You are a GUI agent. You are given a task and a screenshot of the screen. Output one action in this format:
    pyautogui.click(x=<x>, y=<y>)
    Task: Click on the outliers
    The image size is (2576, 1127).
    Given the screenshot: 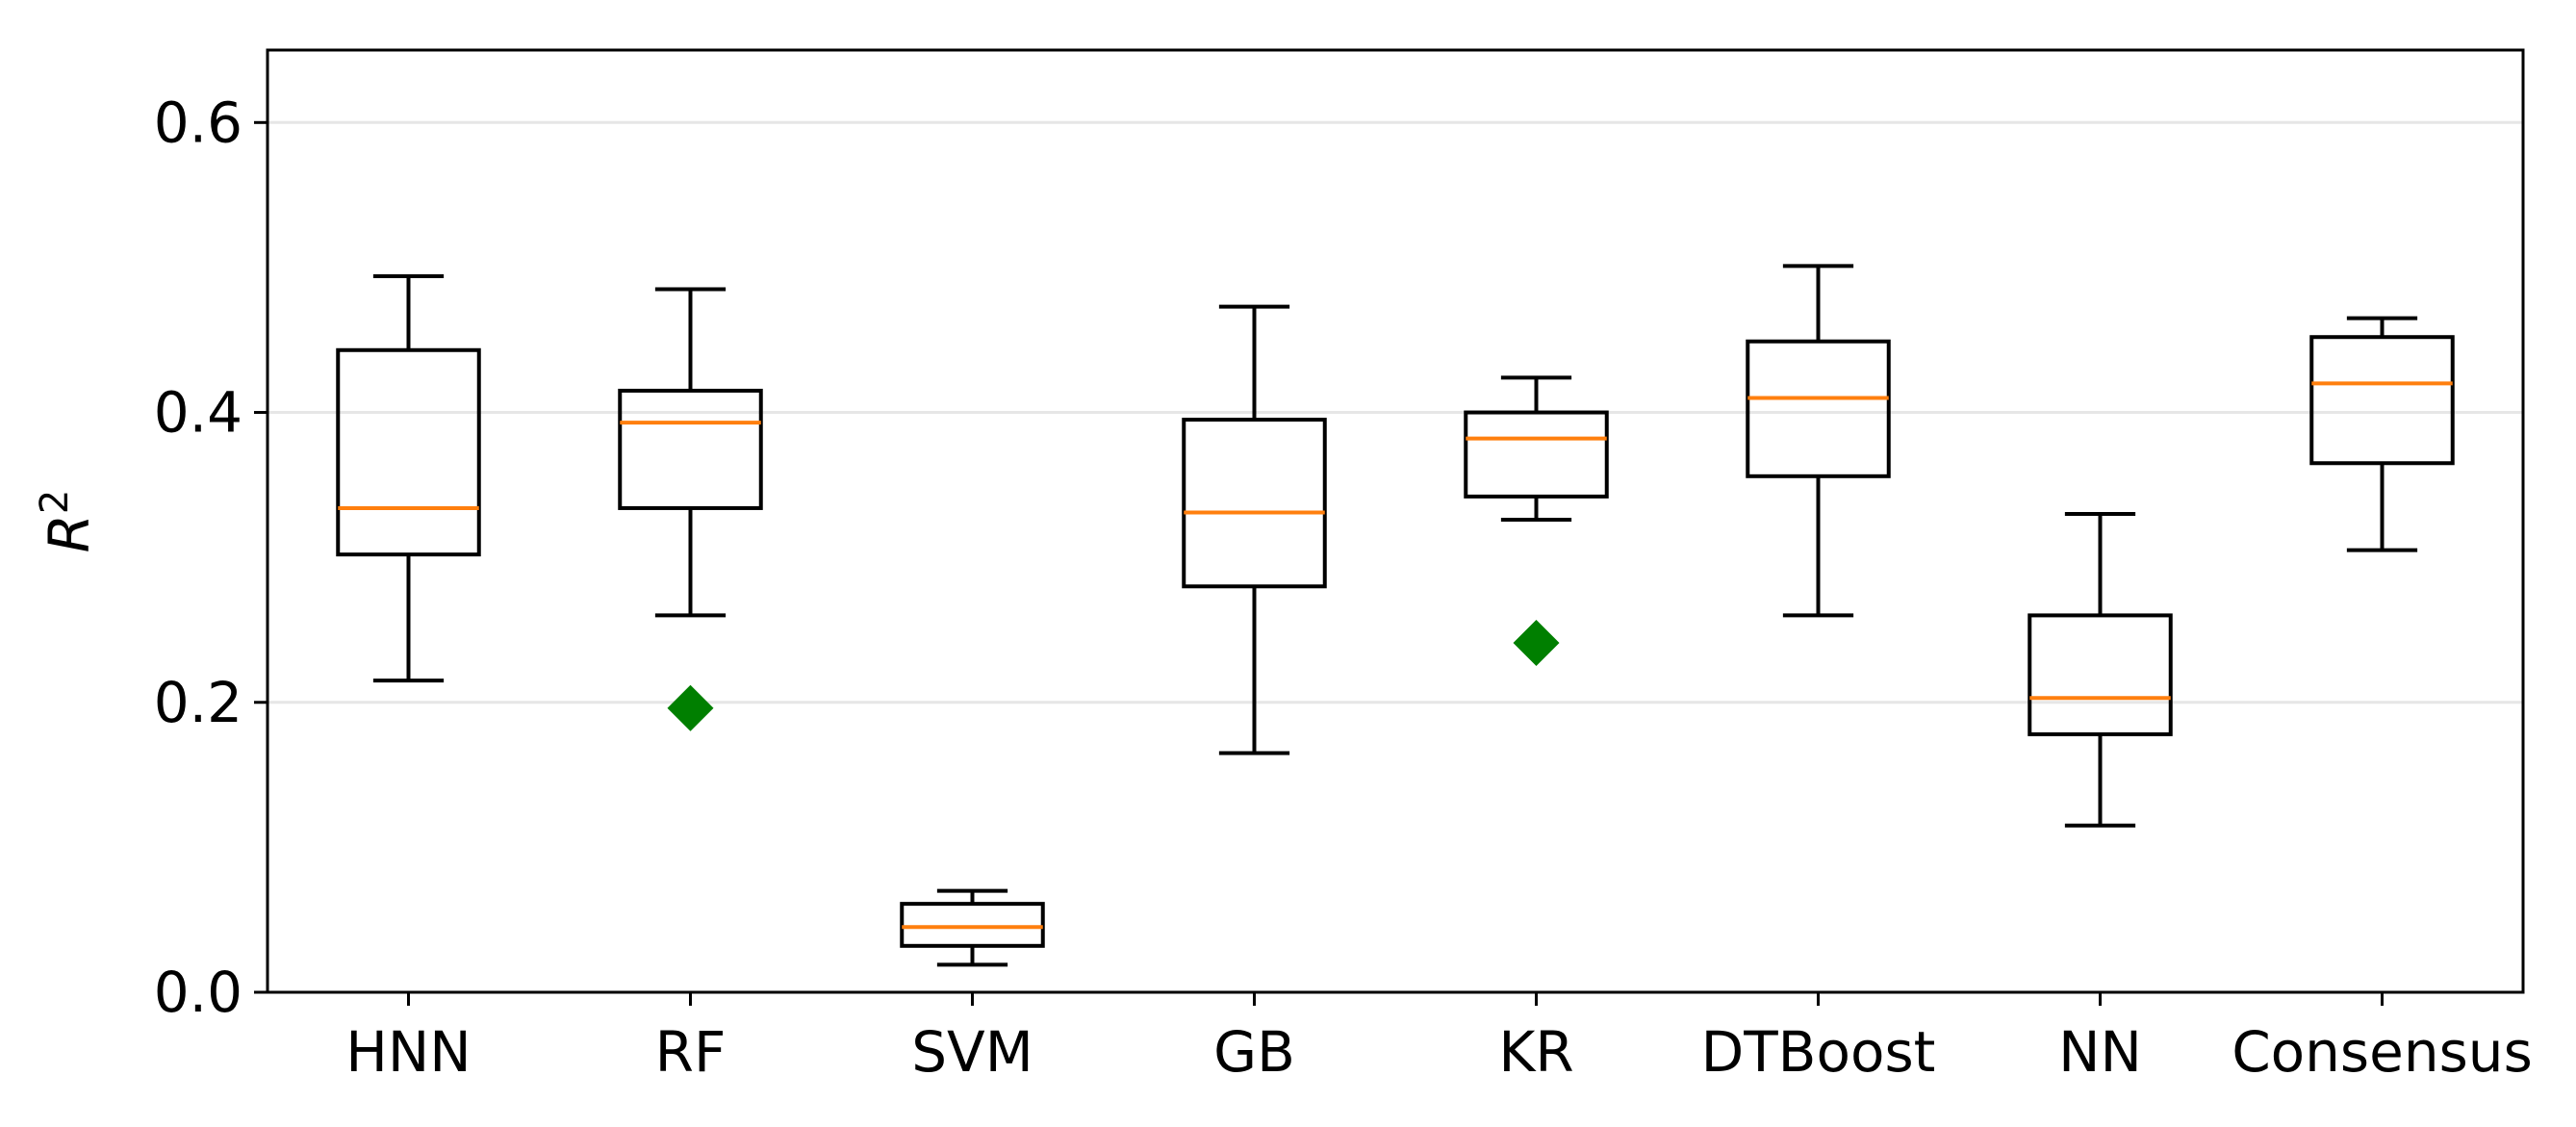 What is the action you would take?
    pyautogui.click(x=1113, y=675)
    